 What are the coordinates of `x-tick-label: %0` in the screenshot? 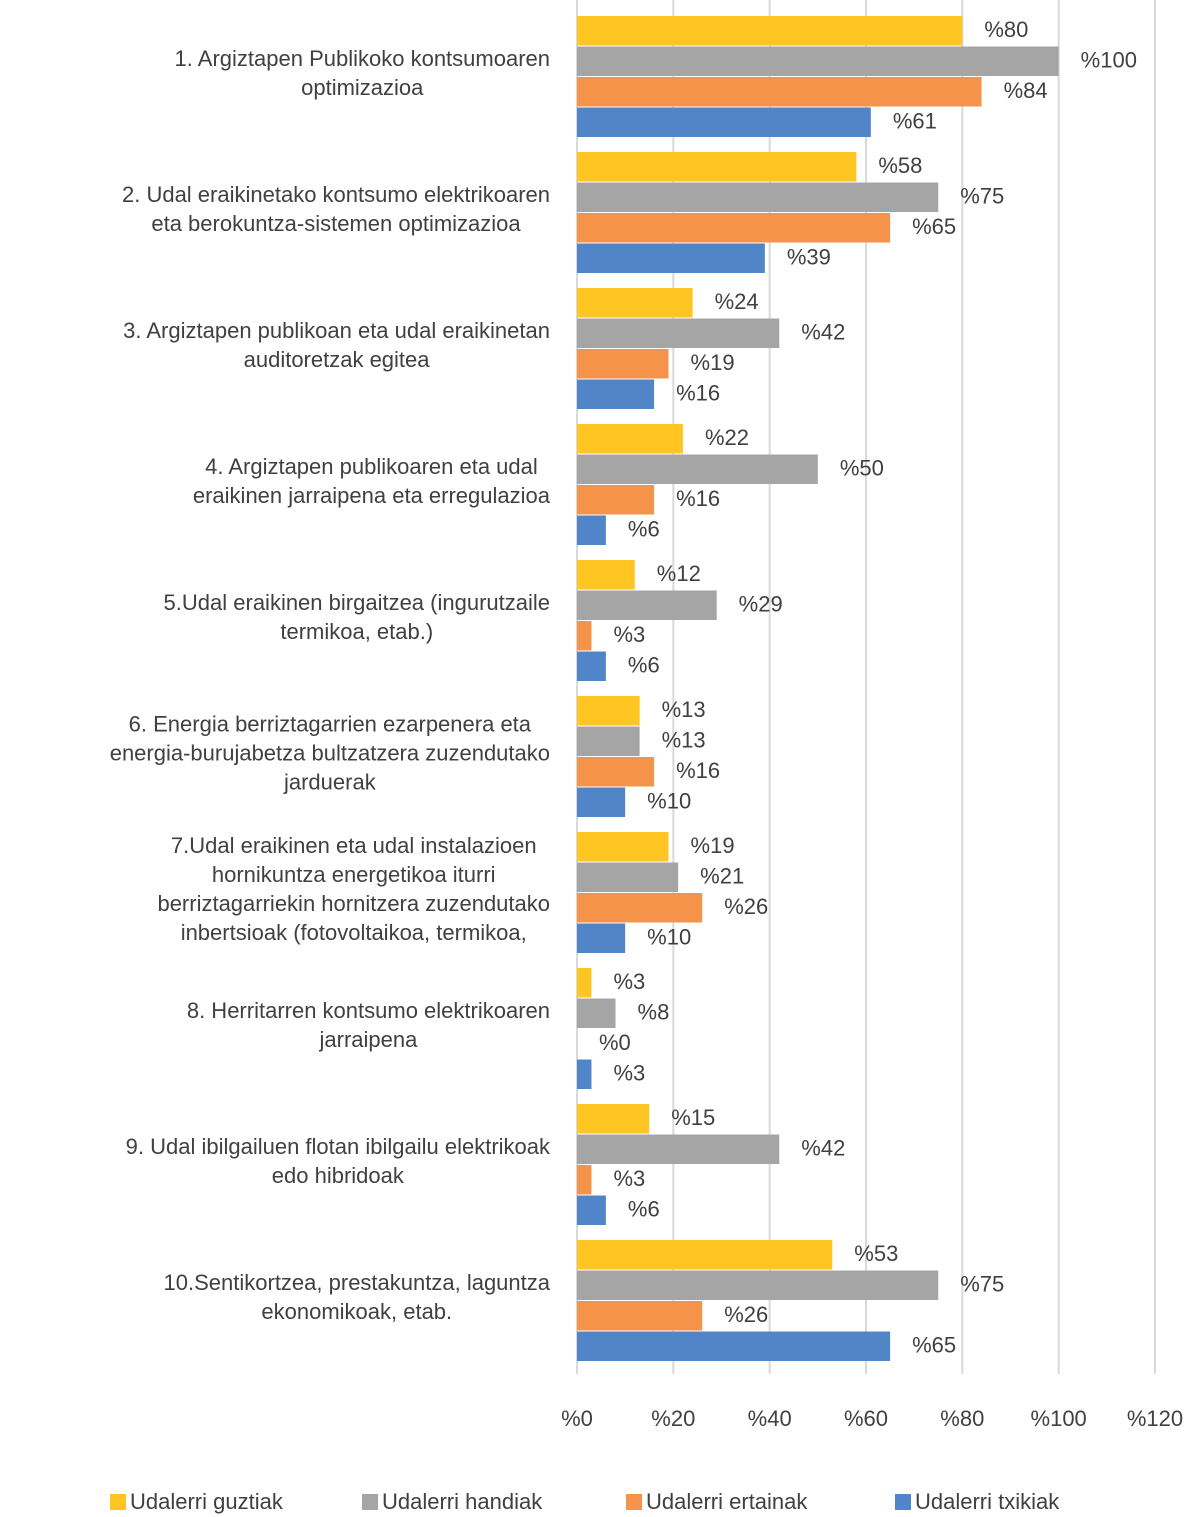 It's located at (577, 1418).